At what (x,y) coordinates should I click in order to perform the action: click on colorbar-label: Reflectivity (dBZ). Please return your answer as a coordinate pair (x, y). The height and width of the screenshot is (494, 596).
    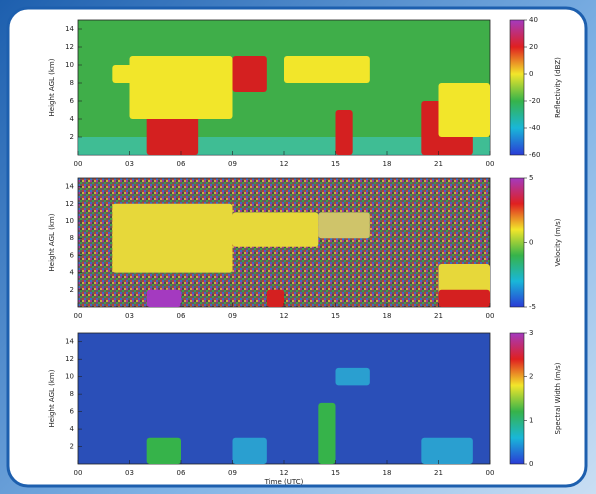
    Looking at the image, I should click on (558, 87).